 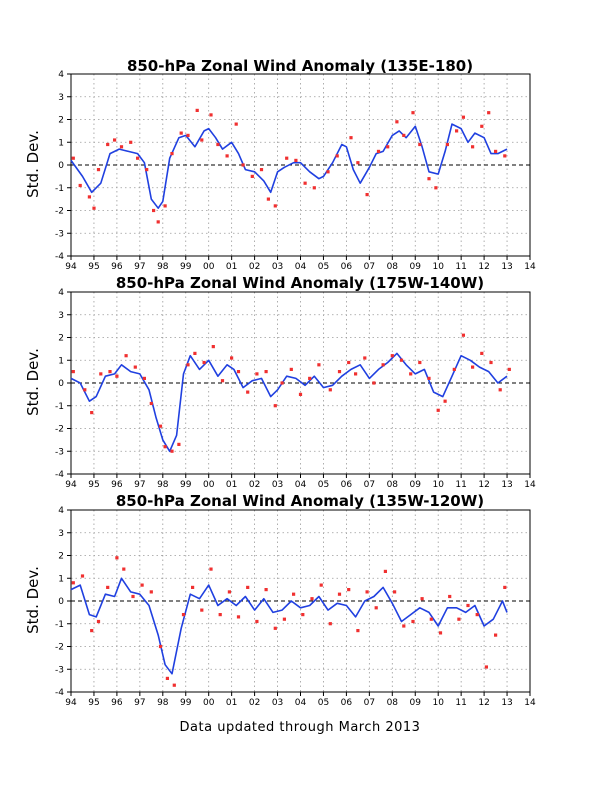 What do you see at coordinates (369, 485) in the screenshot?
I see `x-tick-label: 07` at bounding box center [369, 485].